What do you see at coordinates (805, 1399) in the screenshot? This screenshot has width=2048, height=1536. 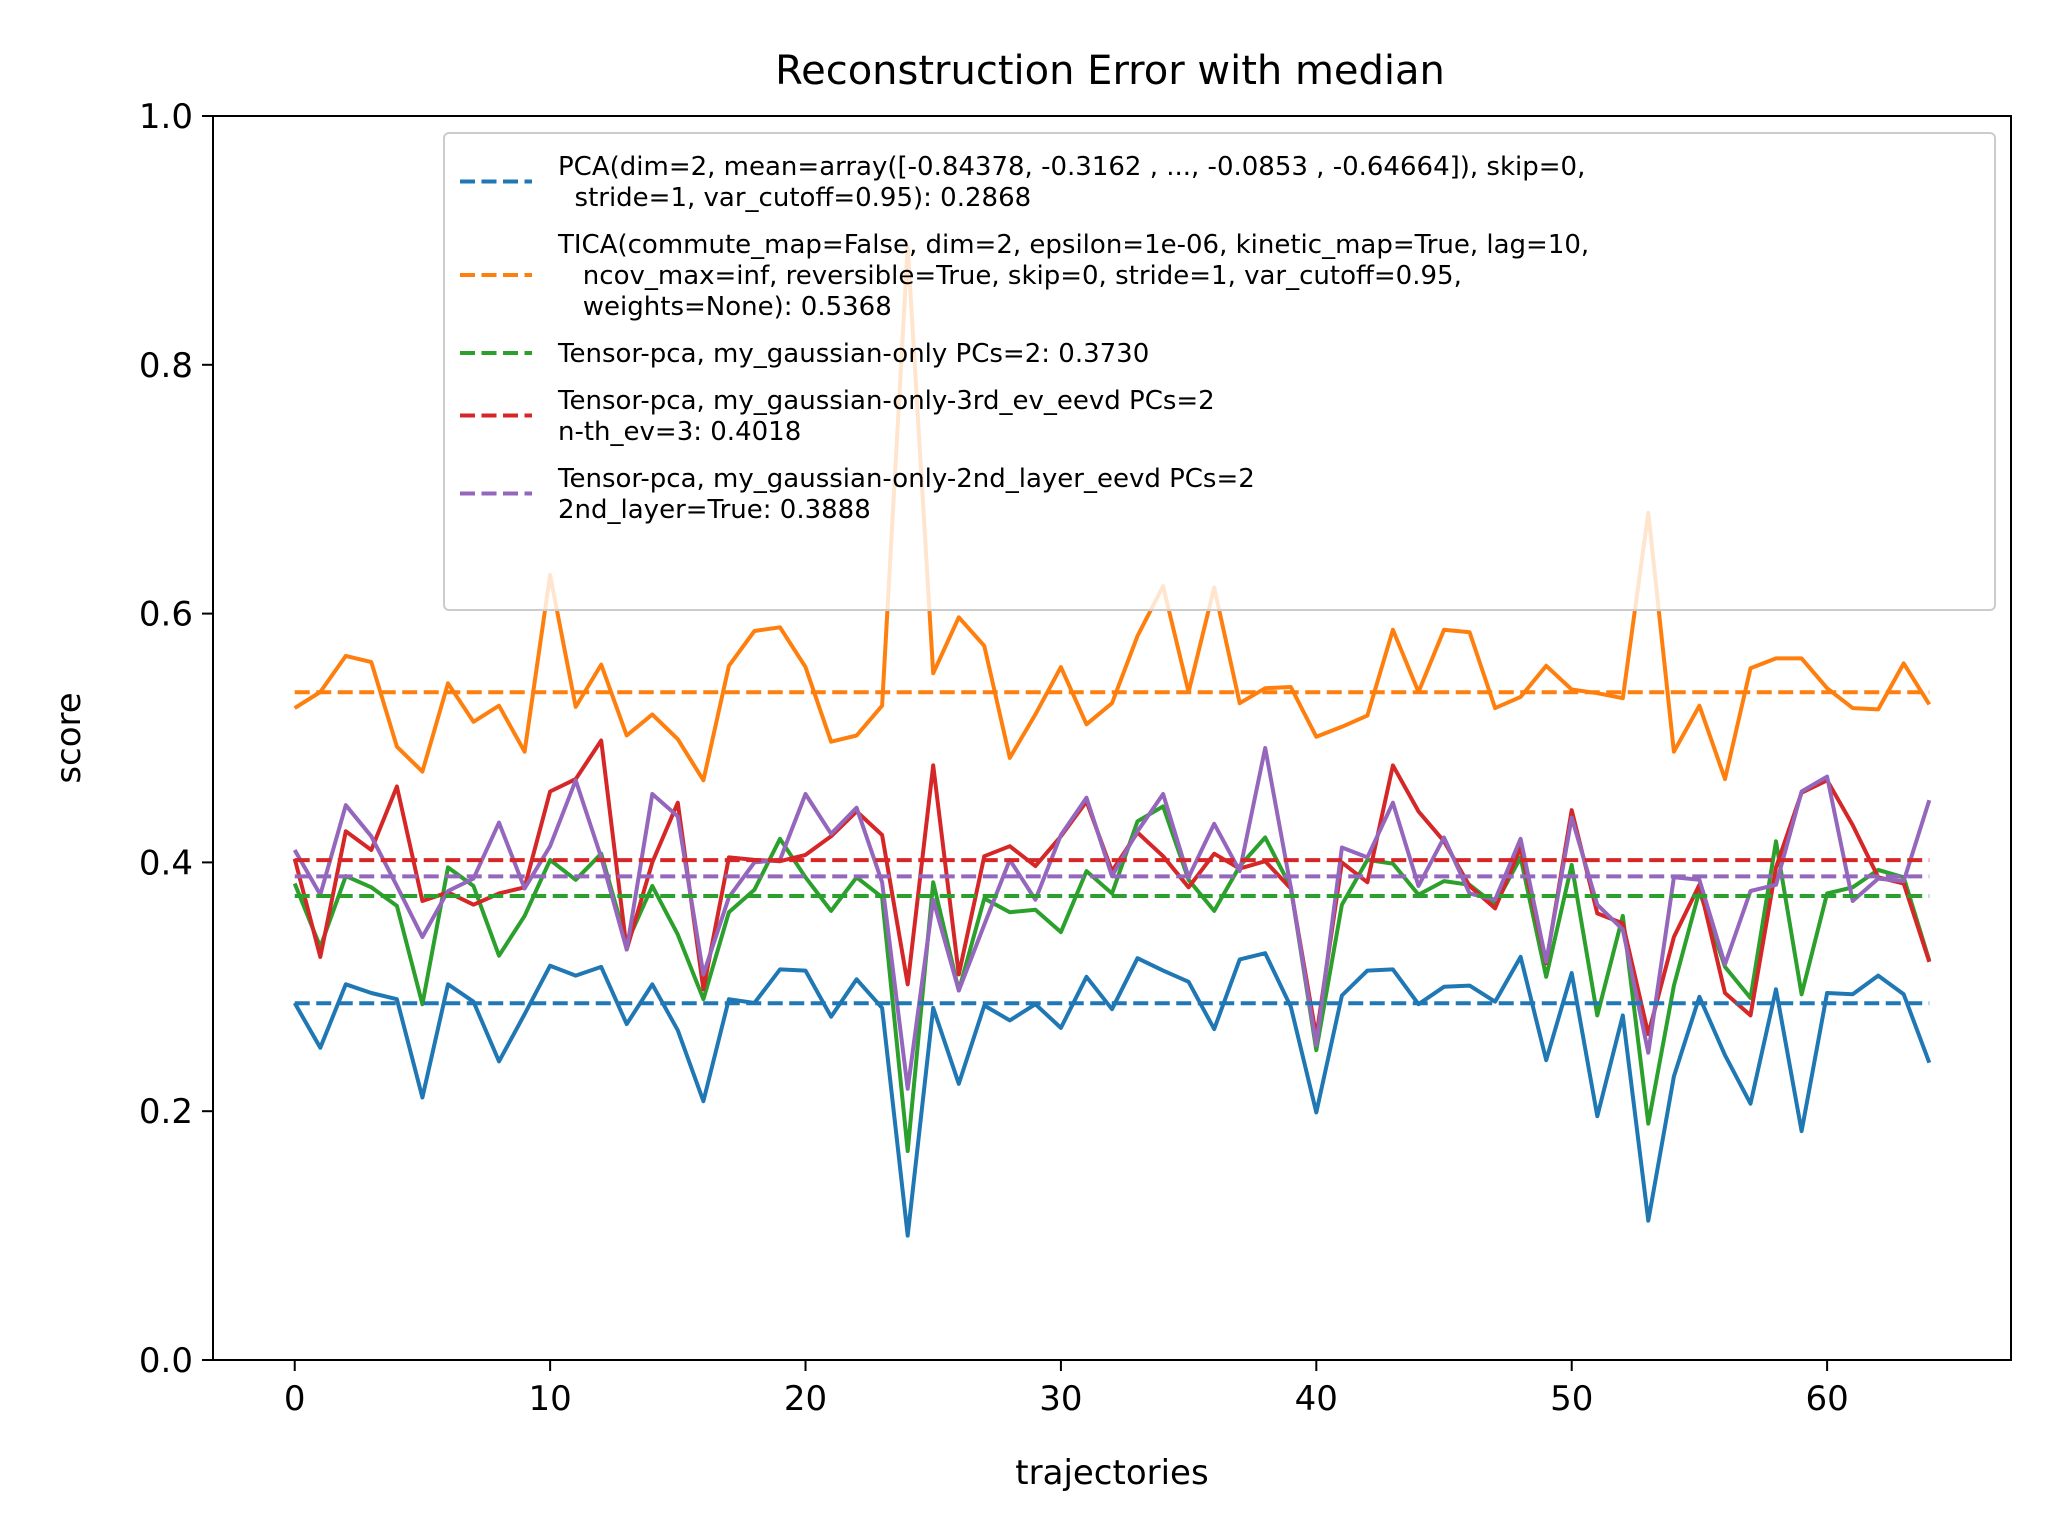 I see `x-tick-label: 20` at bounding box center [805, 1399].